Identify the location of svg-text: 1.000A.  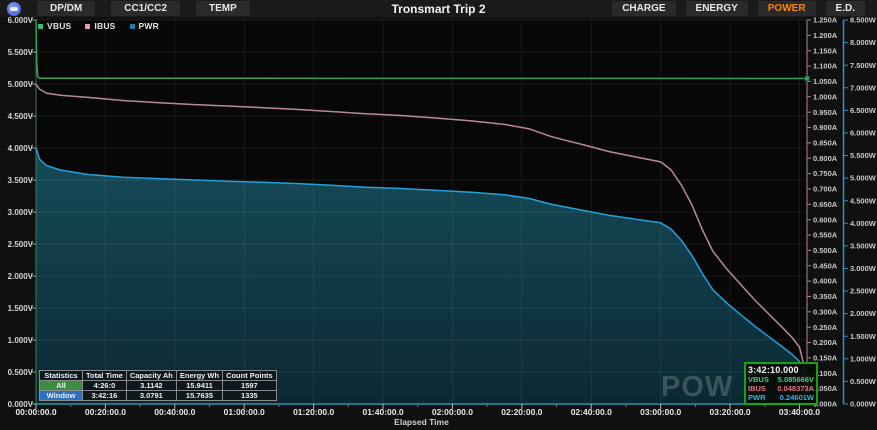
(825, 96).